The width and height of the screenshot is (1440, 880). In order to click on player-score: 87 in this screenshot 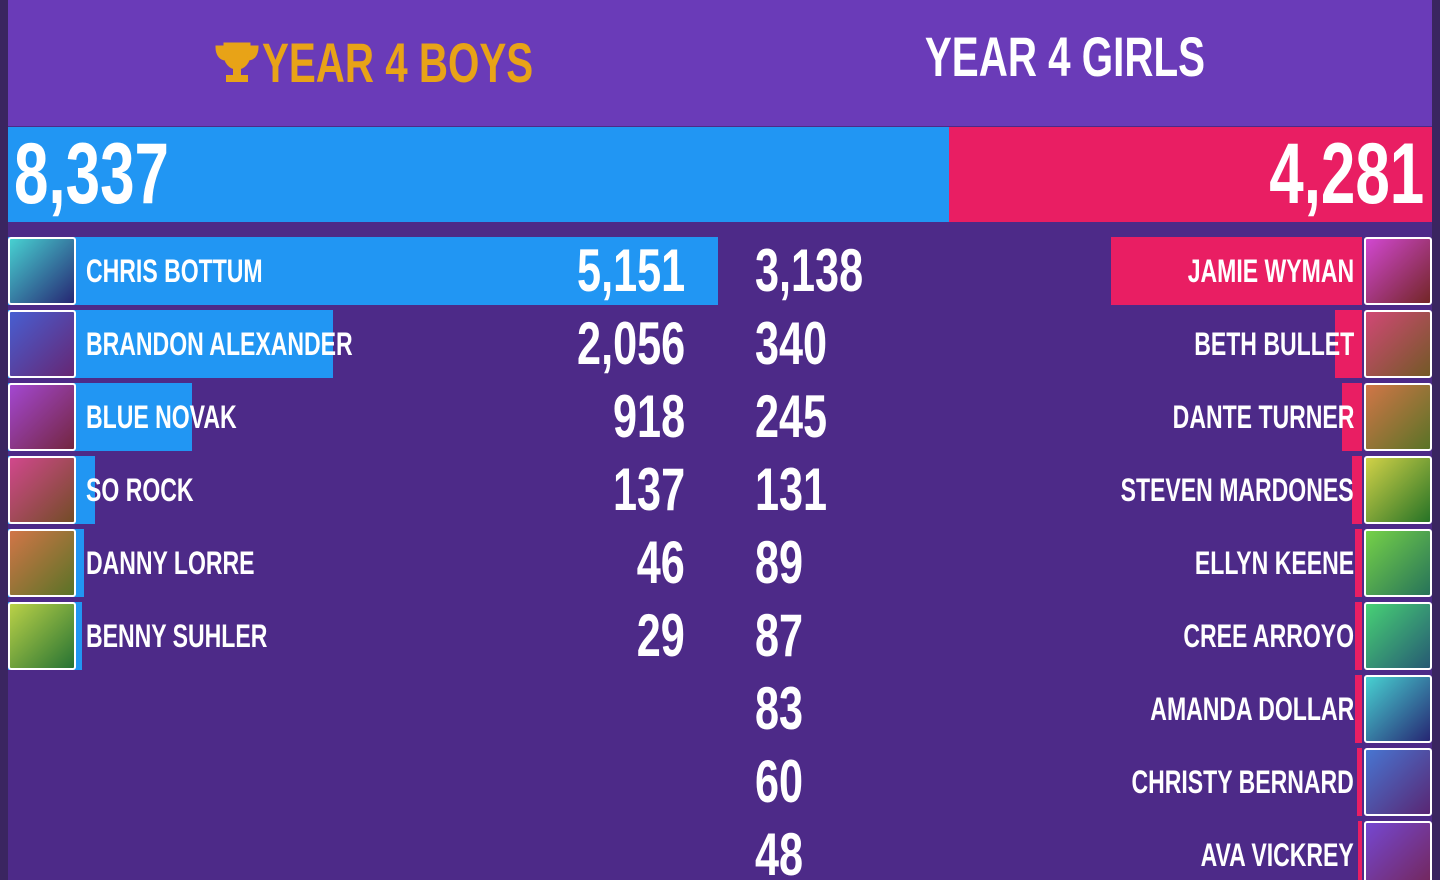, I will do `click(779, 635)`.